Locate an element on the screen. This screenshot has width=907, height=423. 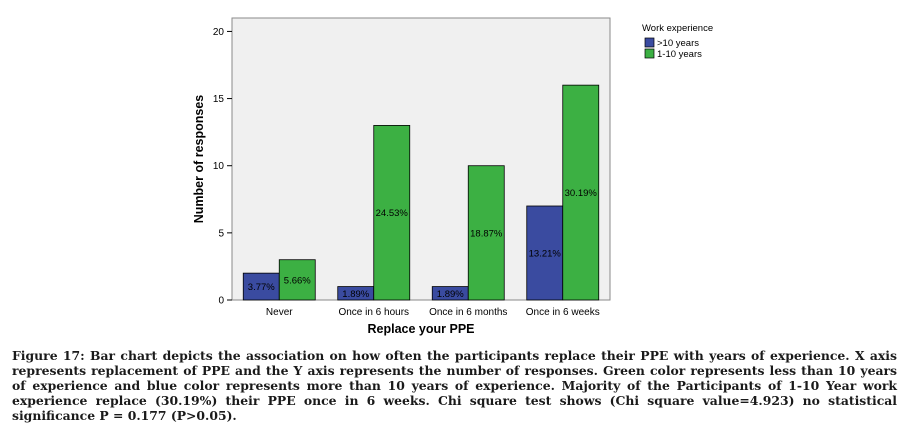
legend-title: Work experience is located at coordinates (677, 28).